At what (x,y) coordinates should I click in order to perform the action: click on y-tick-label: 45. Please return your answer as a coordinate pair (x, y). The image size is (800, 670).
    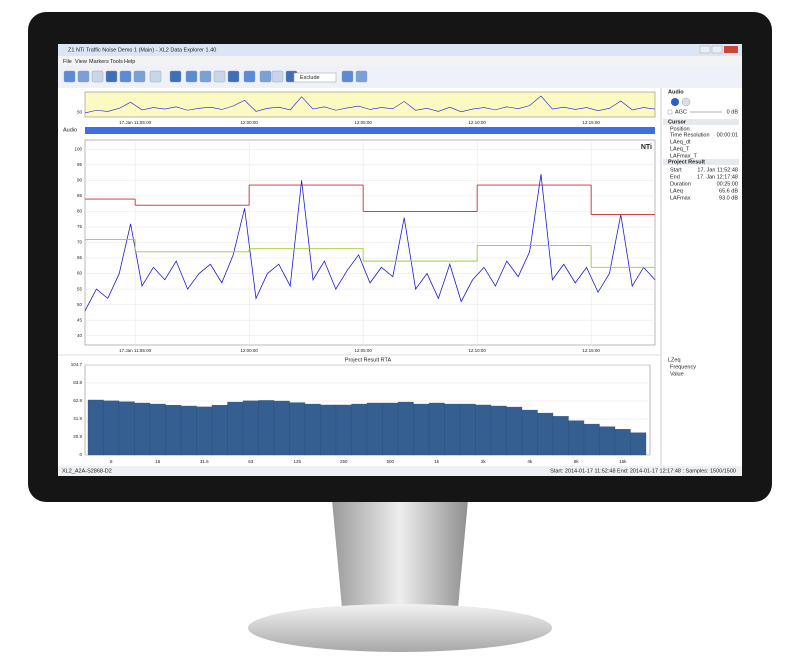
    Looking at the image, I should click on (80, 319).